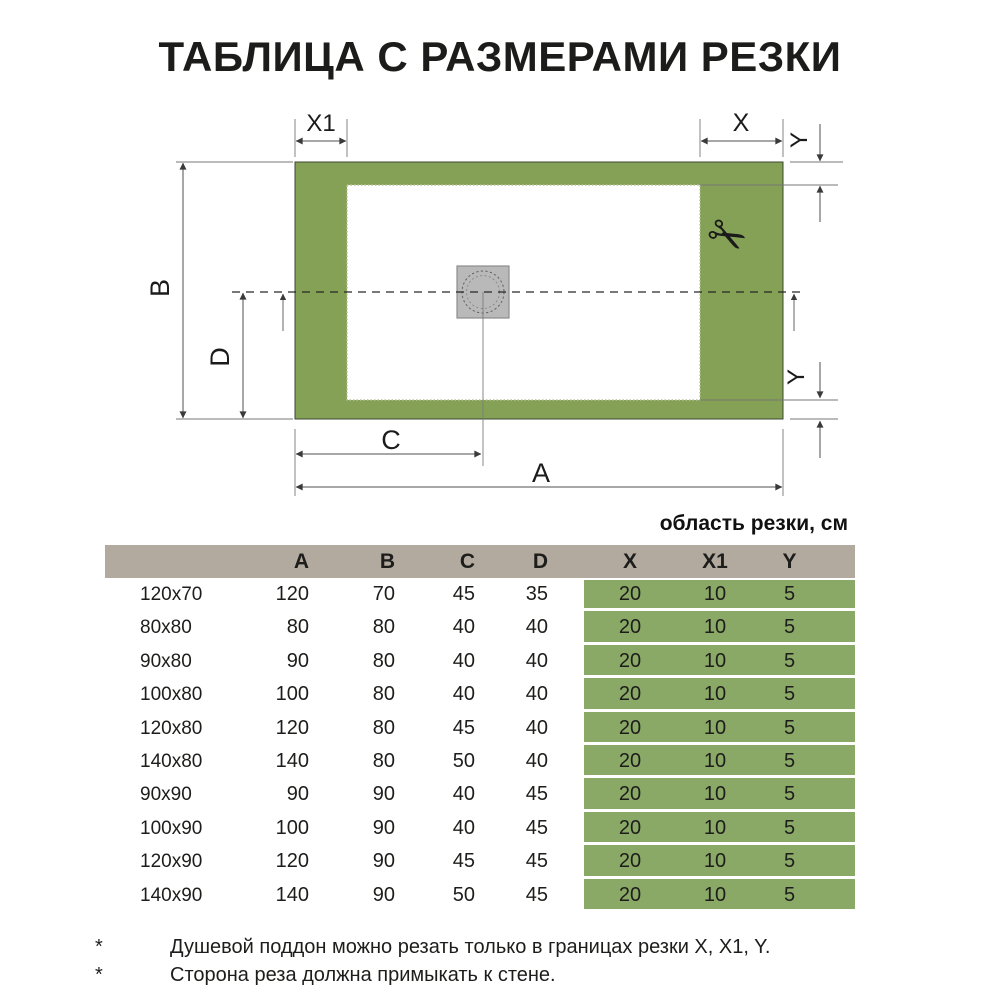 Image resolution: width=1000 pixels, height=1000 pixels. What do you see at coordinates (463, 894) in the screenshot?
I see `row-value: 50` at bounding box center [463, 894].